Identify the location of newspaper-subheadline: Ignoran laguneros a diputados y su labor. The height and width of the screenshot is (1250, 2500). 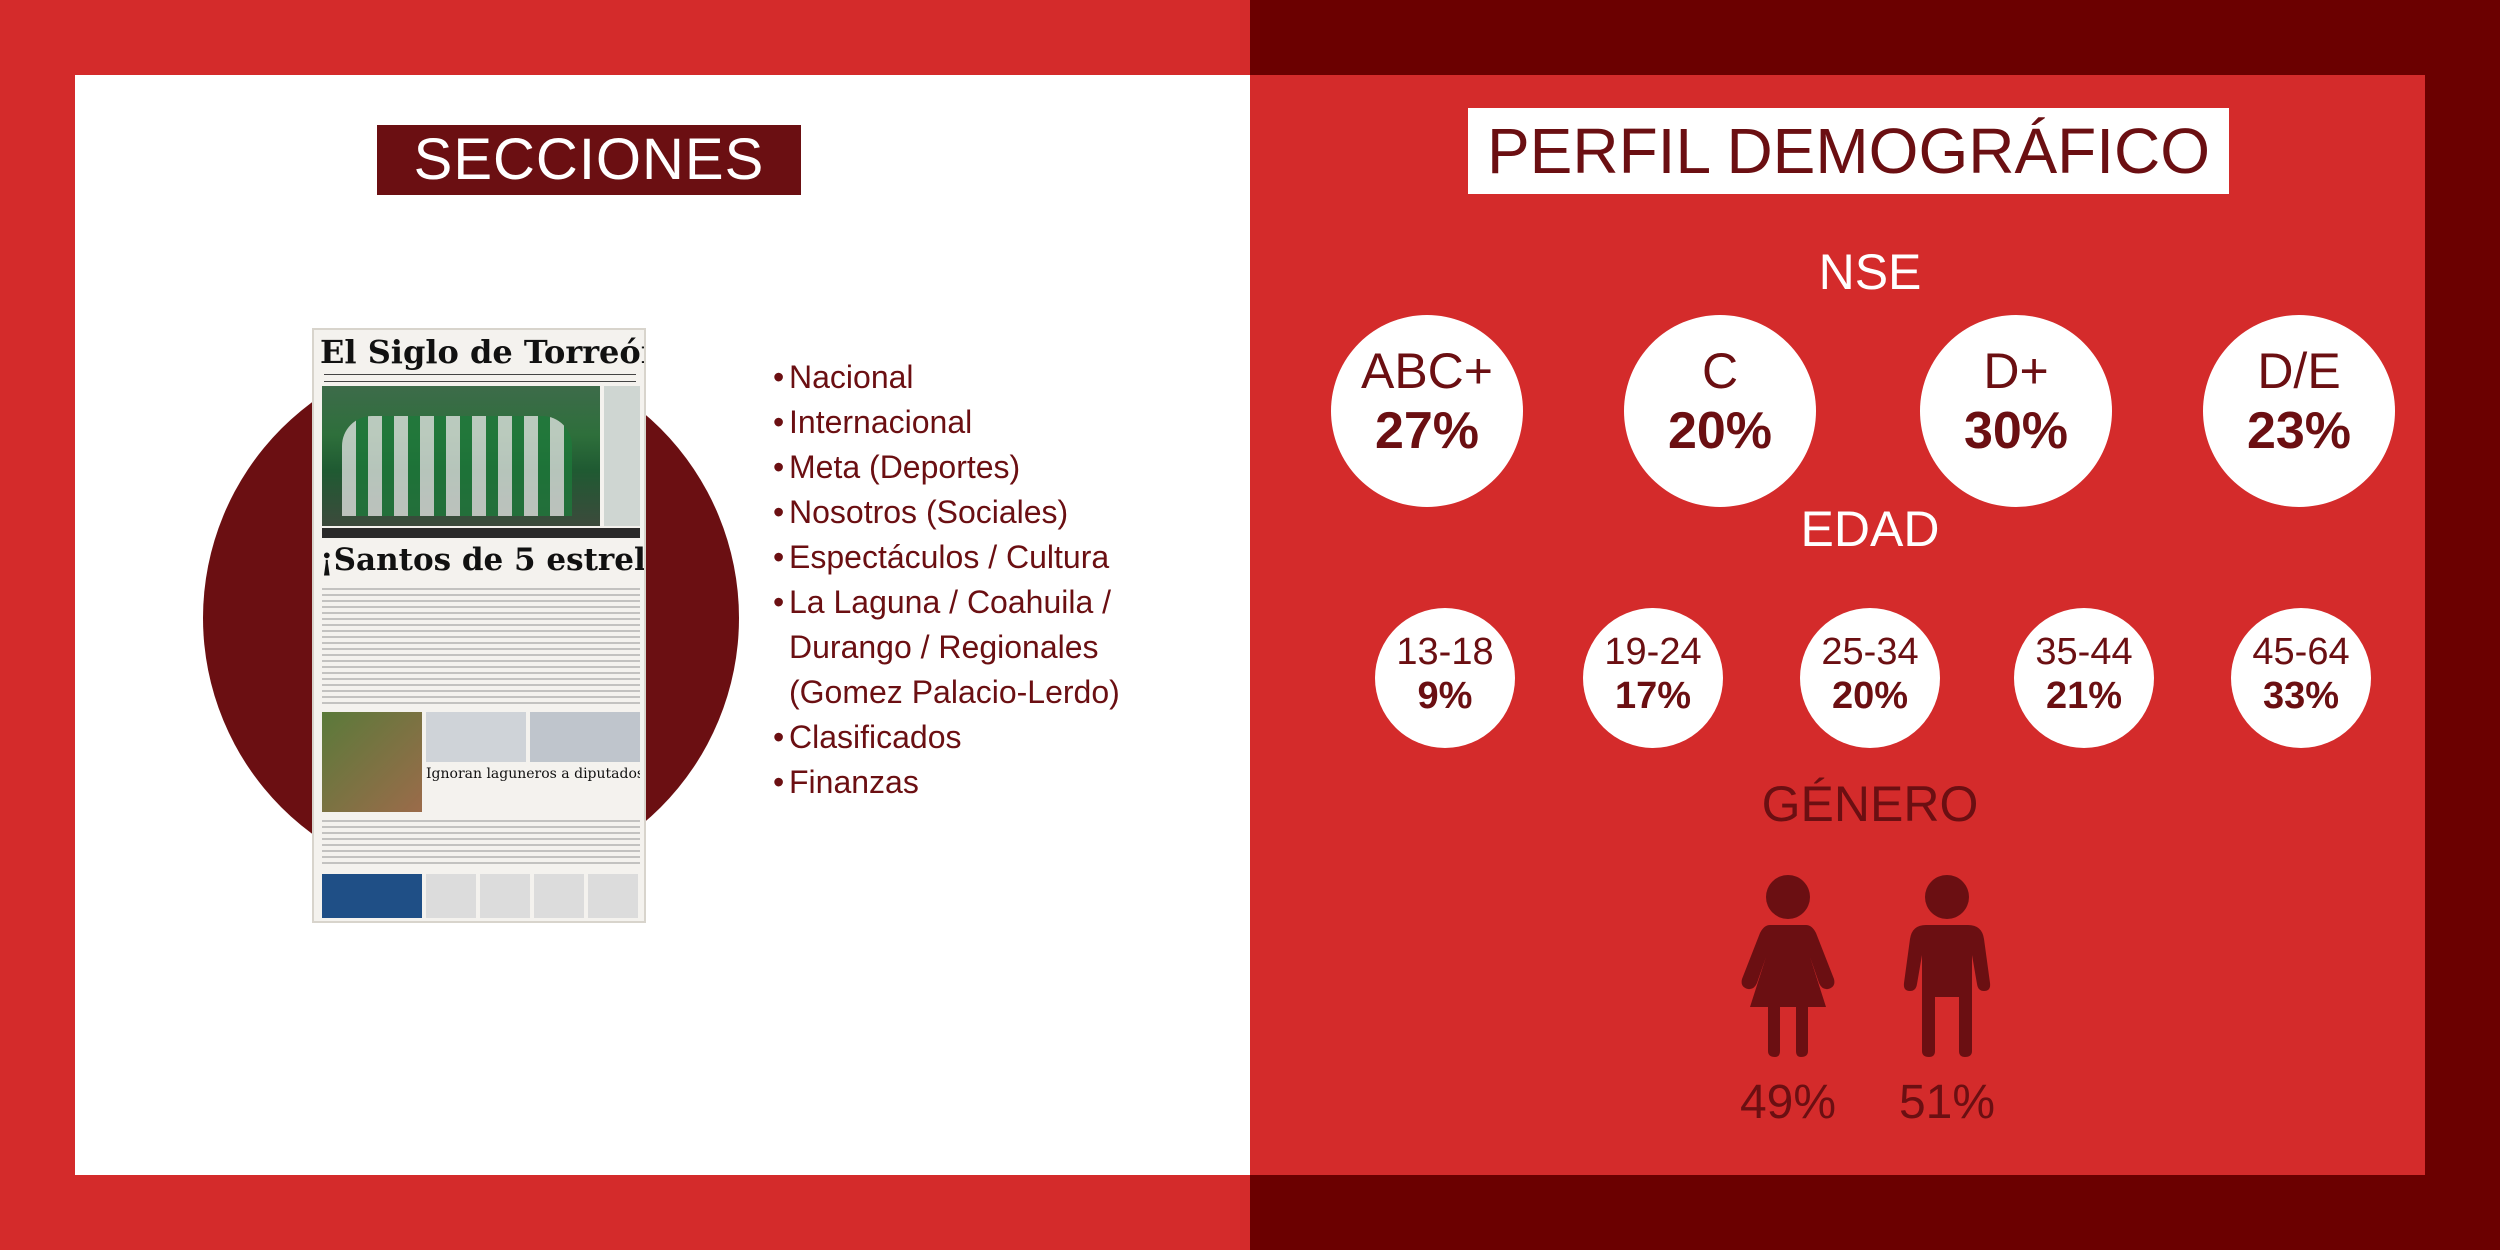
(533, 774).